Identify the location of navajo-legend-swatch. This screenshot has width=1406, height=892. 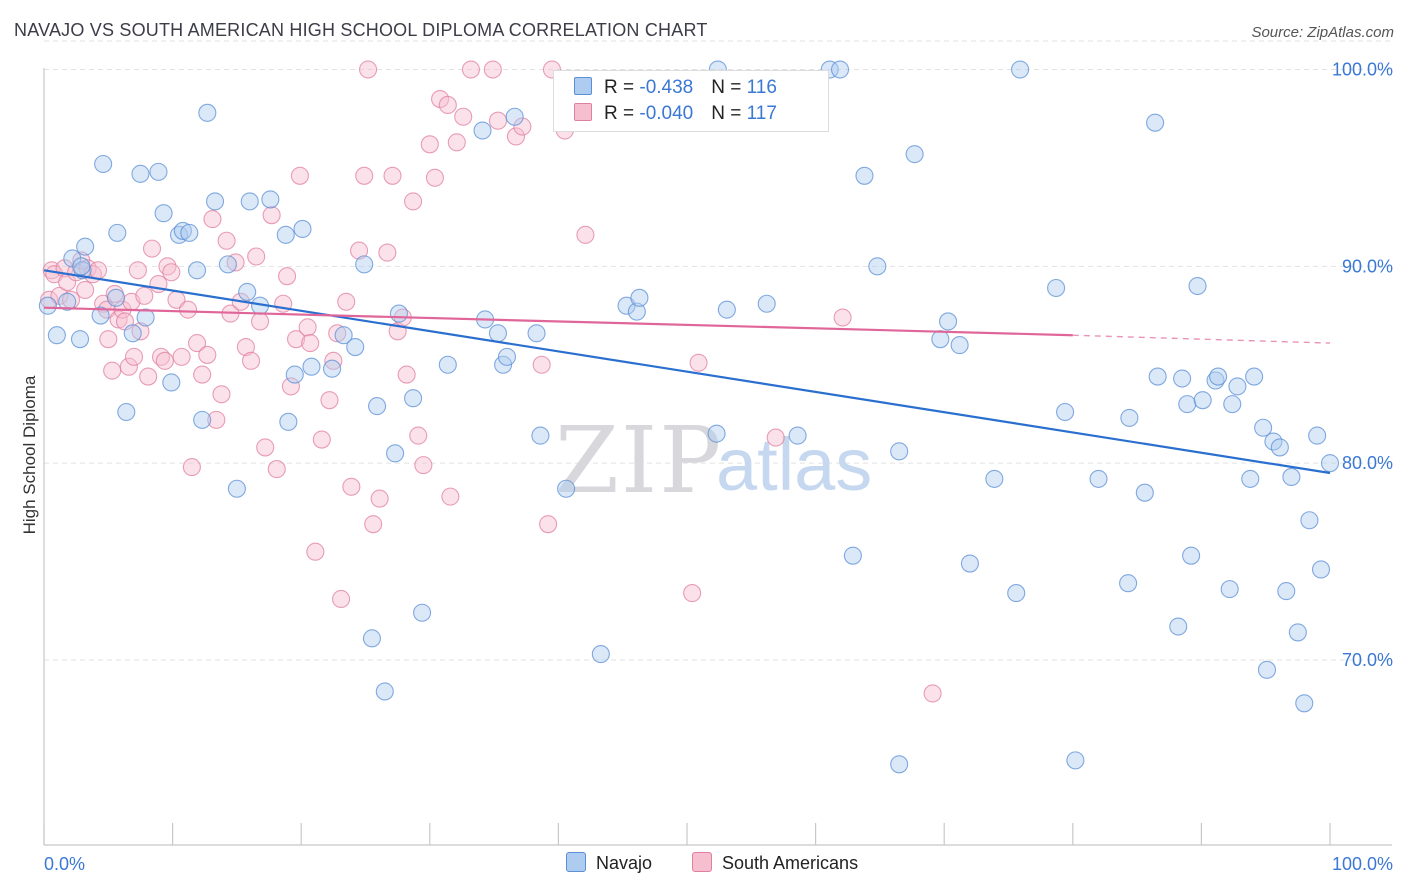
(576, 862).